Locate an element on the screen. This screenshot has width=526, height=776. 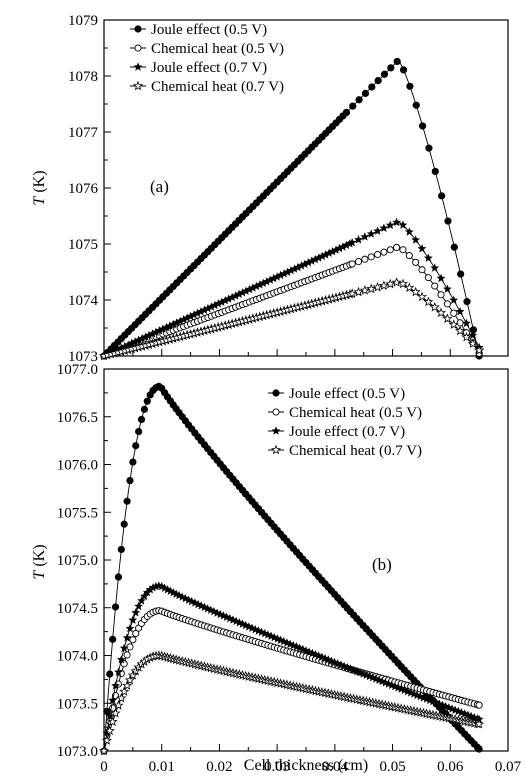
y-tick-label: 1075.0 is located at coordinates (77, 561).